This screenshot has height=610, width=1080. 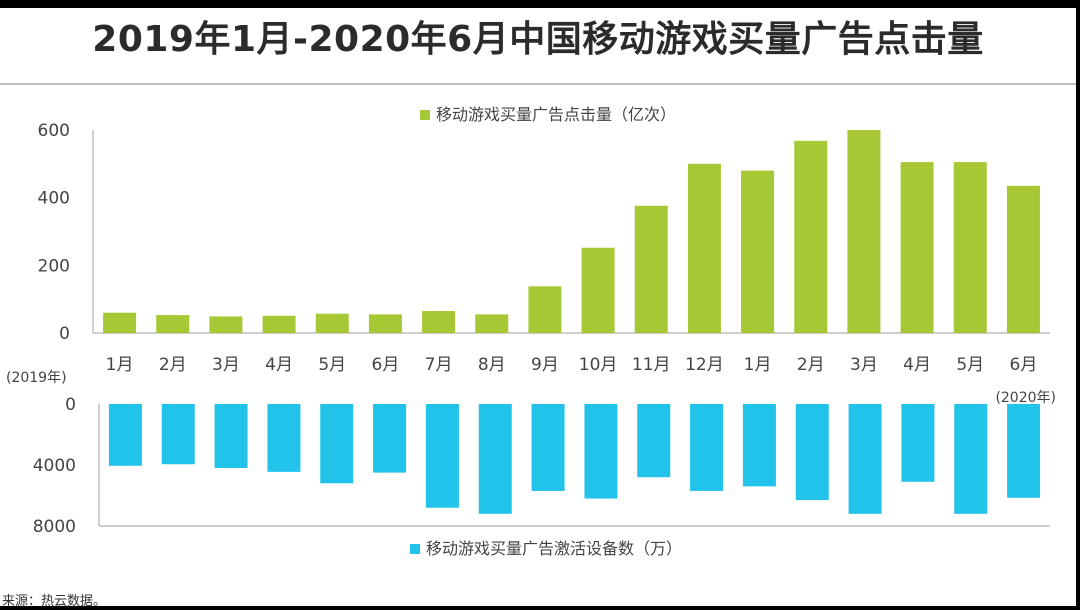 What do you see at coordinates (651, 365) in the screenshot?
I see `x-tick-label: 11月` at bounding box center [651, 365].